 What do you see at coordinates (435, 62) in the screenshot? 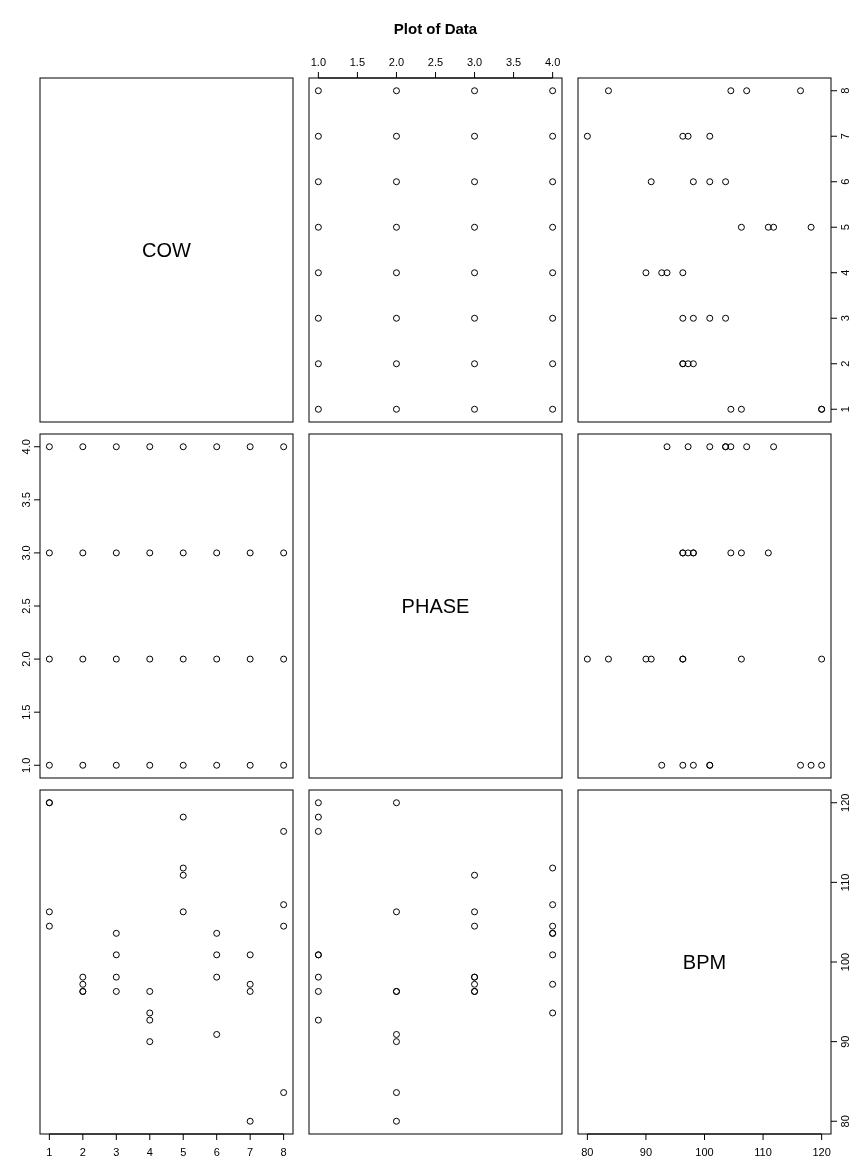
I see `x-tick-label: 2.5` at bounding box center [435, 62].